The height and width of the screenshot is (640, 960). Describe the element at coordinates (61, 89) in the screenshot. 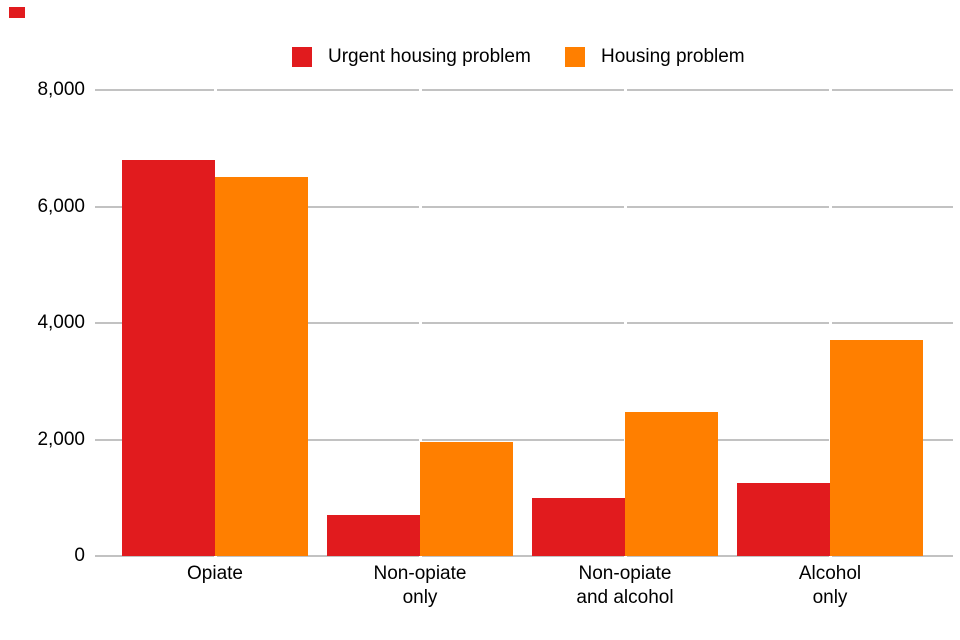

I see `y-axis-tick-label: 8,000` at that location.